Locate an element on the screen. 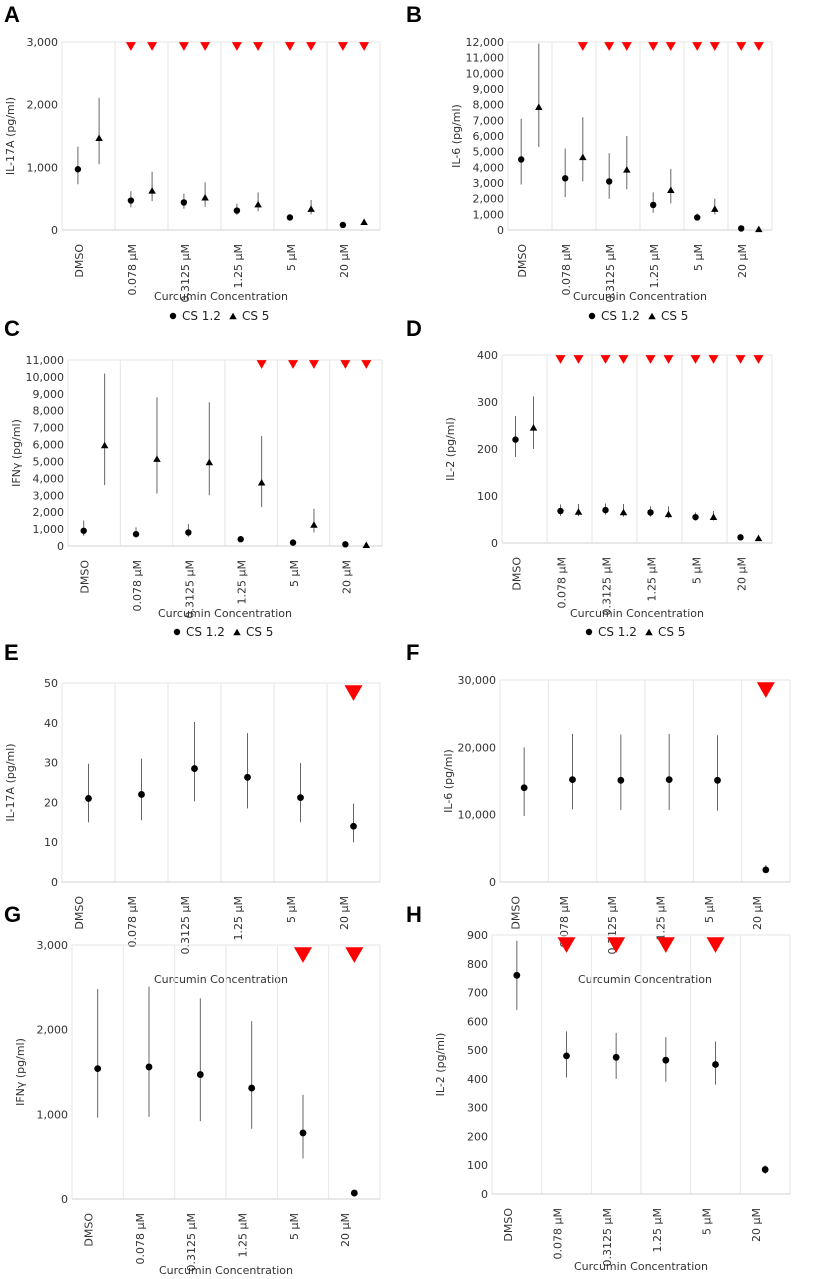 Image resolution: width=816 pixels, height=1279 pixels. y-tick-label: 100 is located at coordinates (487, 496).